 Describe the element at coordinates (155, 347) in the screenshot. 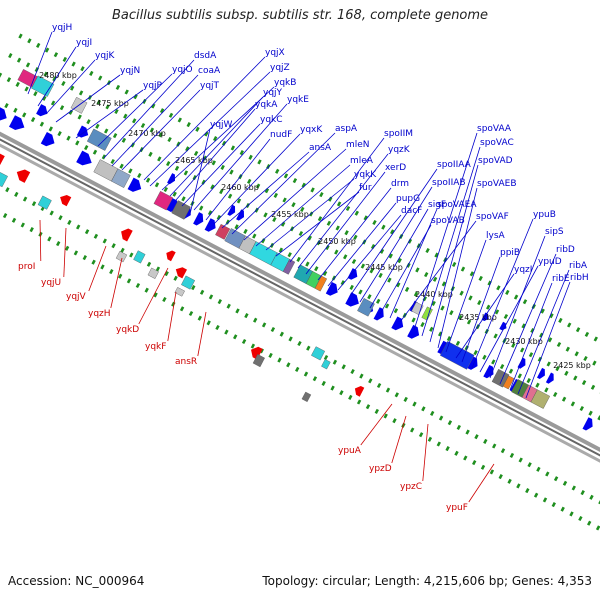

I see `reverse-gene-label: yqkF` at that location.